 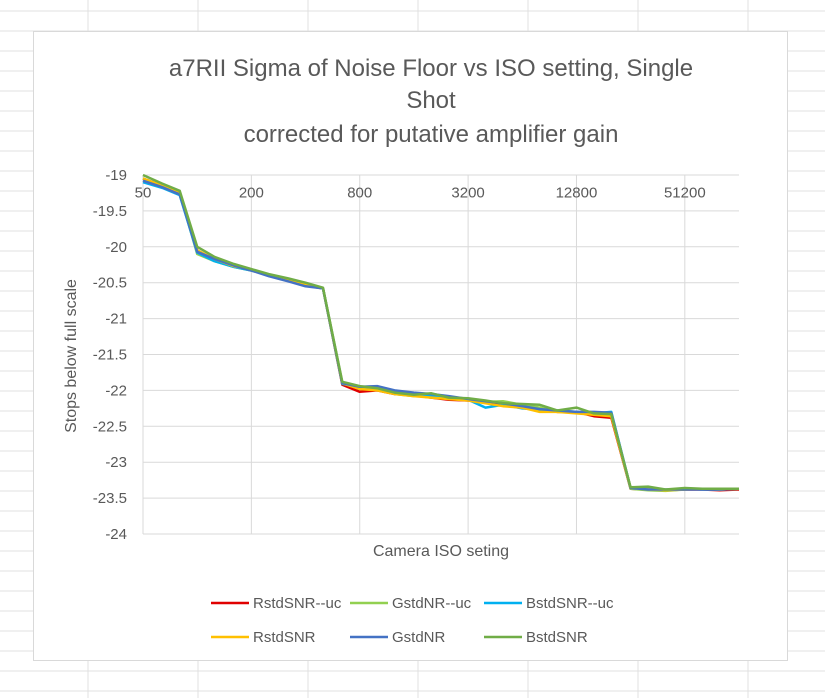 What do you see at coordinates (116, 175) in the screenshot?
I see `y-tick-label: -19` at bounding box center [116, 175].